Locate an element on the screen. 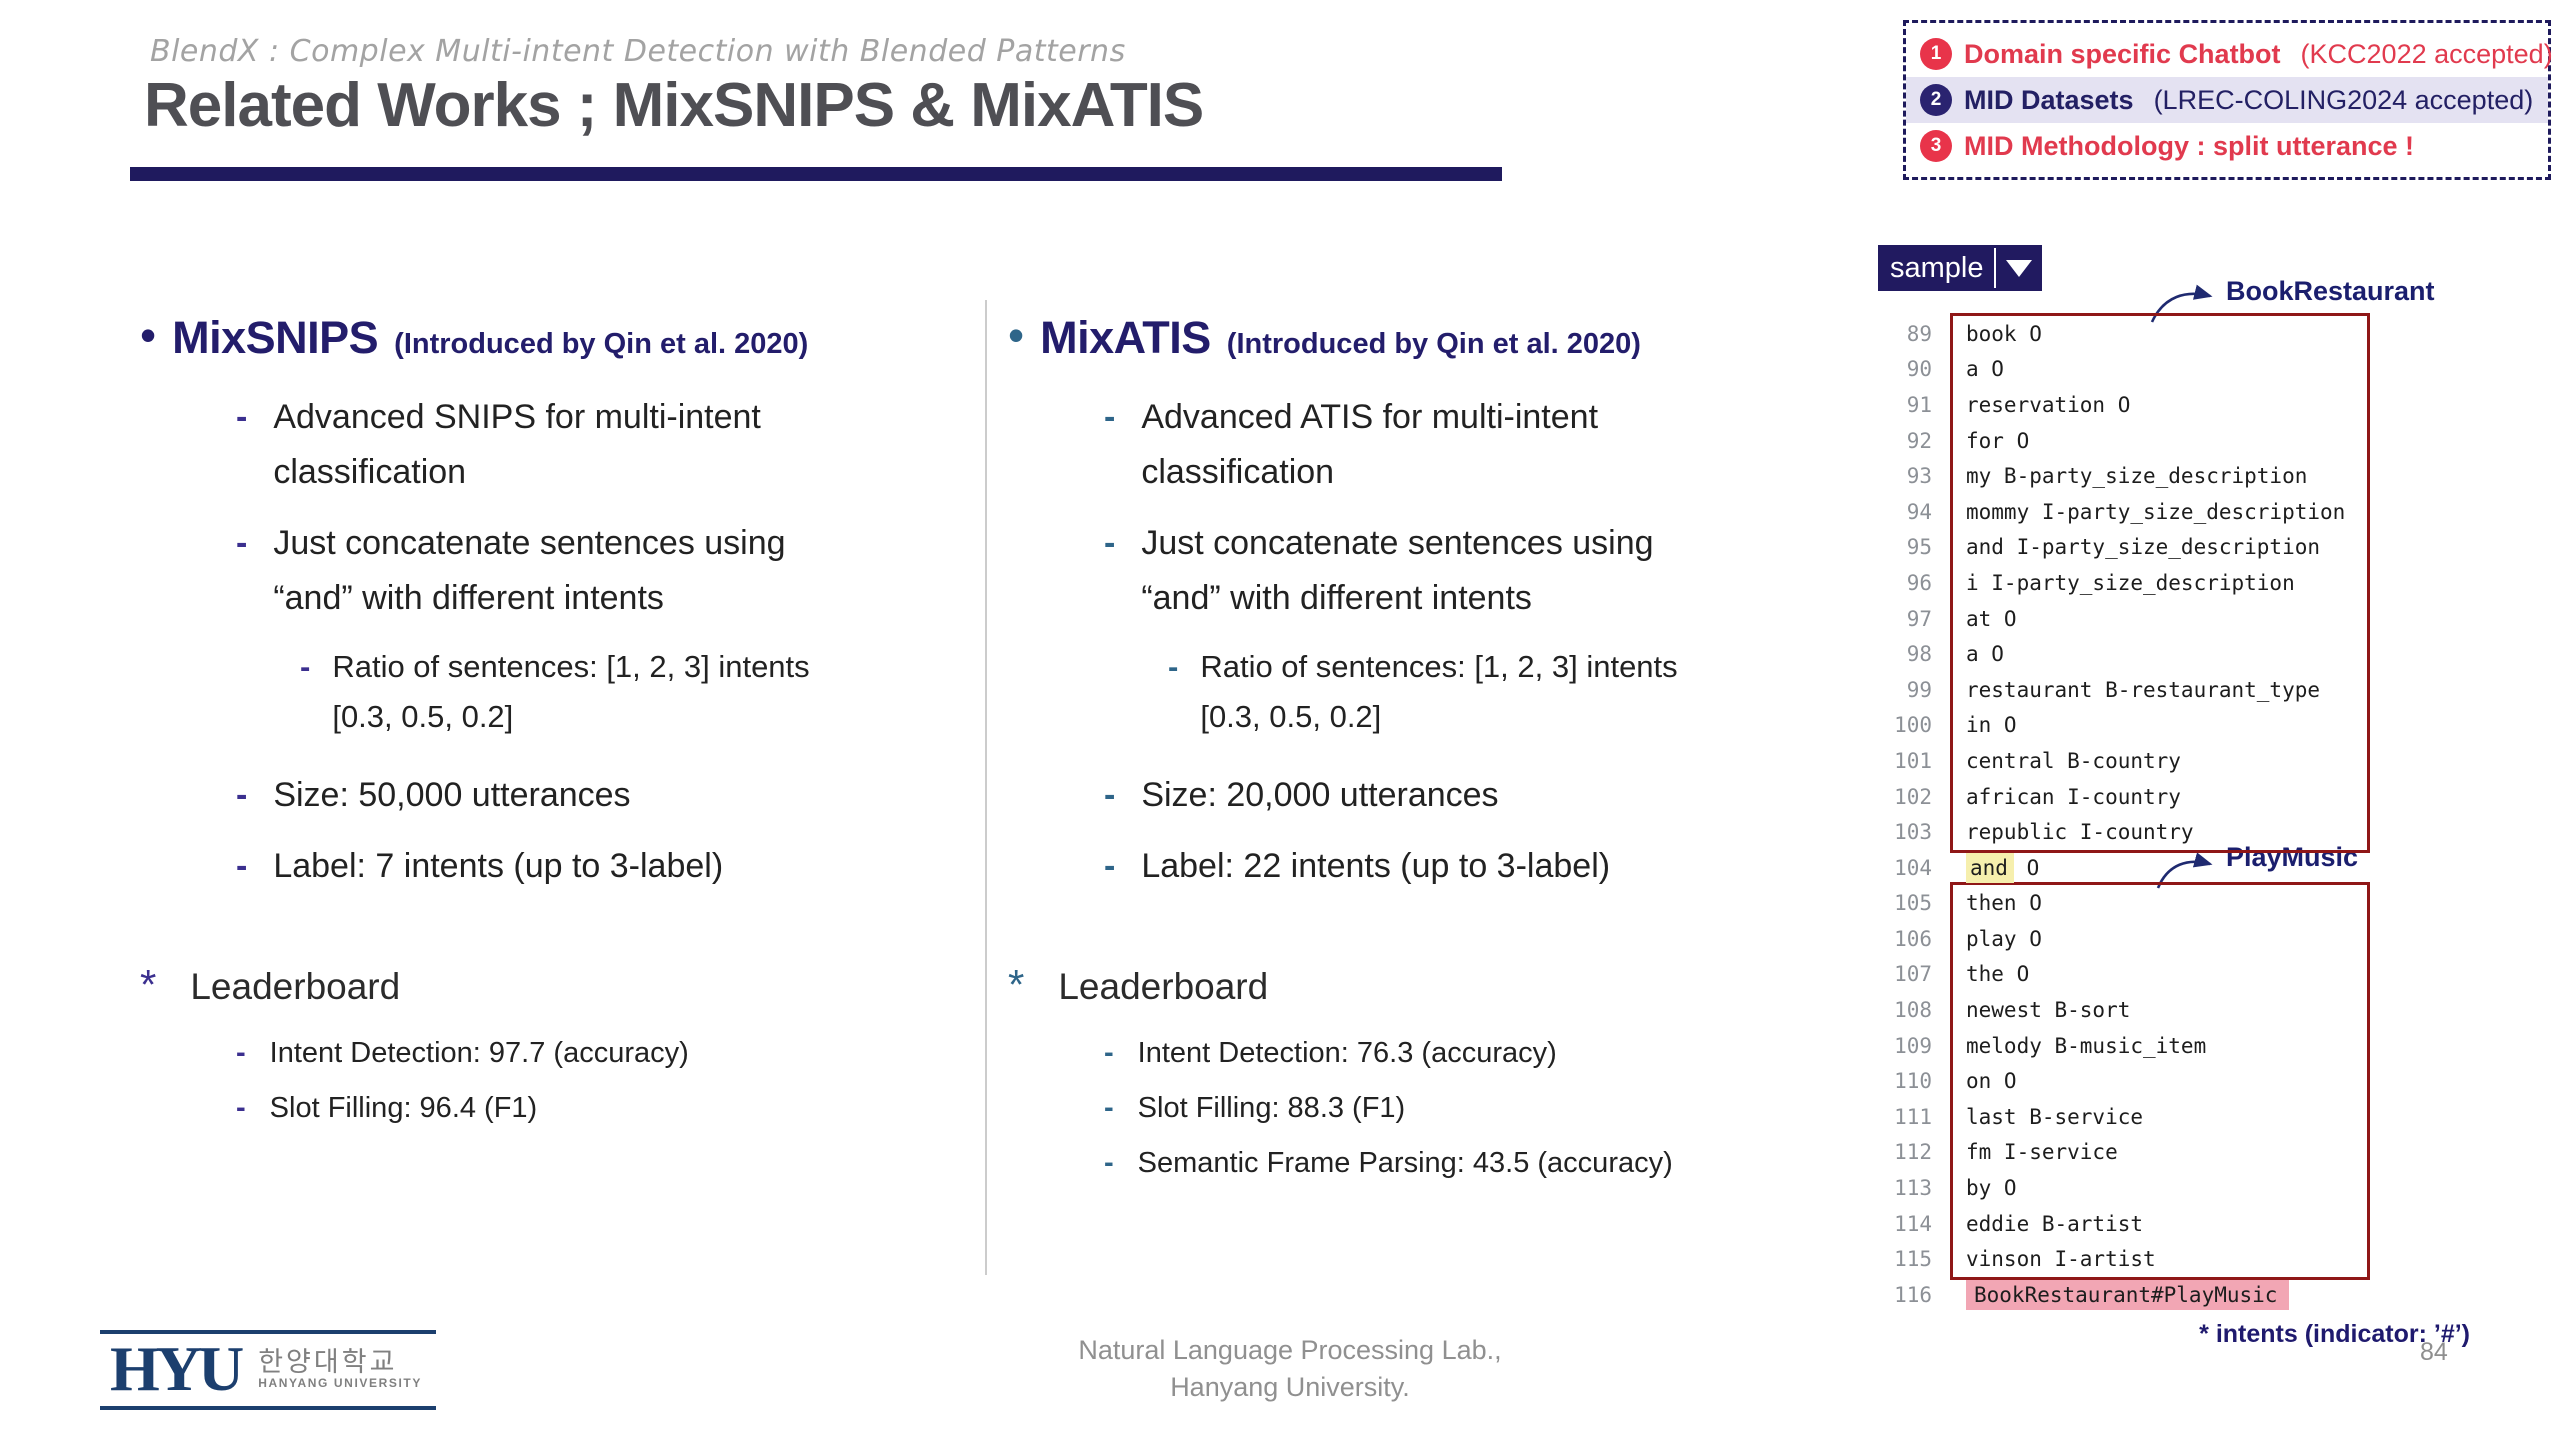 The image size is (2560, 1440). token-tag: play O is located at coordinates (2004, 938).